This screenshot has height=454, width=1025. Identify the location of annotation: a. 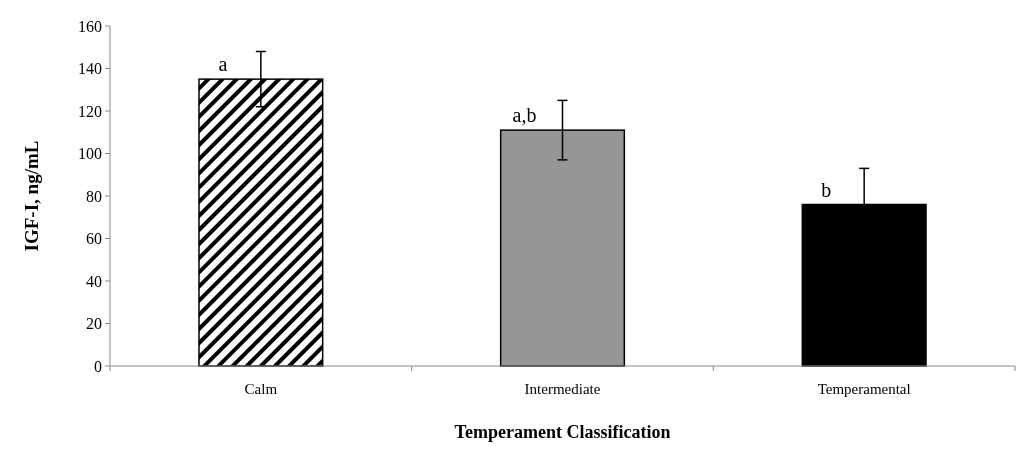
(223, 64).